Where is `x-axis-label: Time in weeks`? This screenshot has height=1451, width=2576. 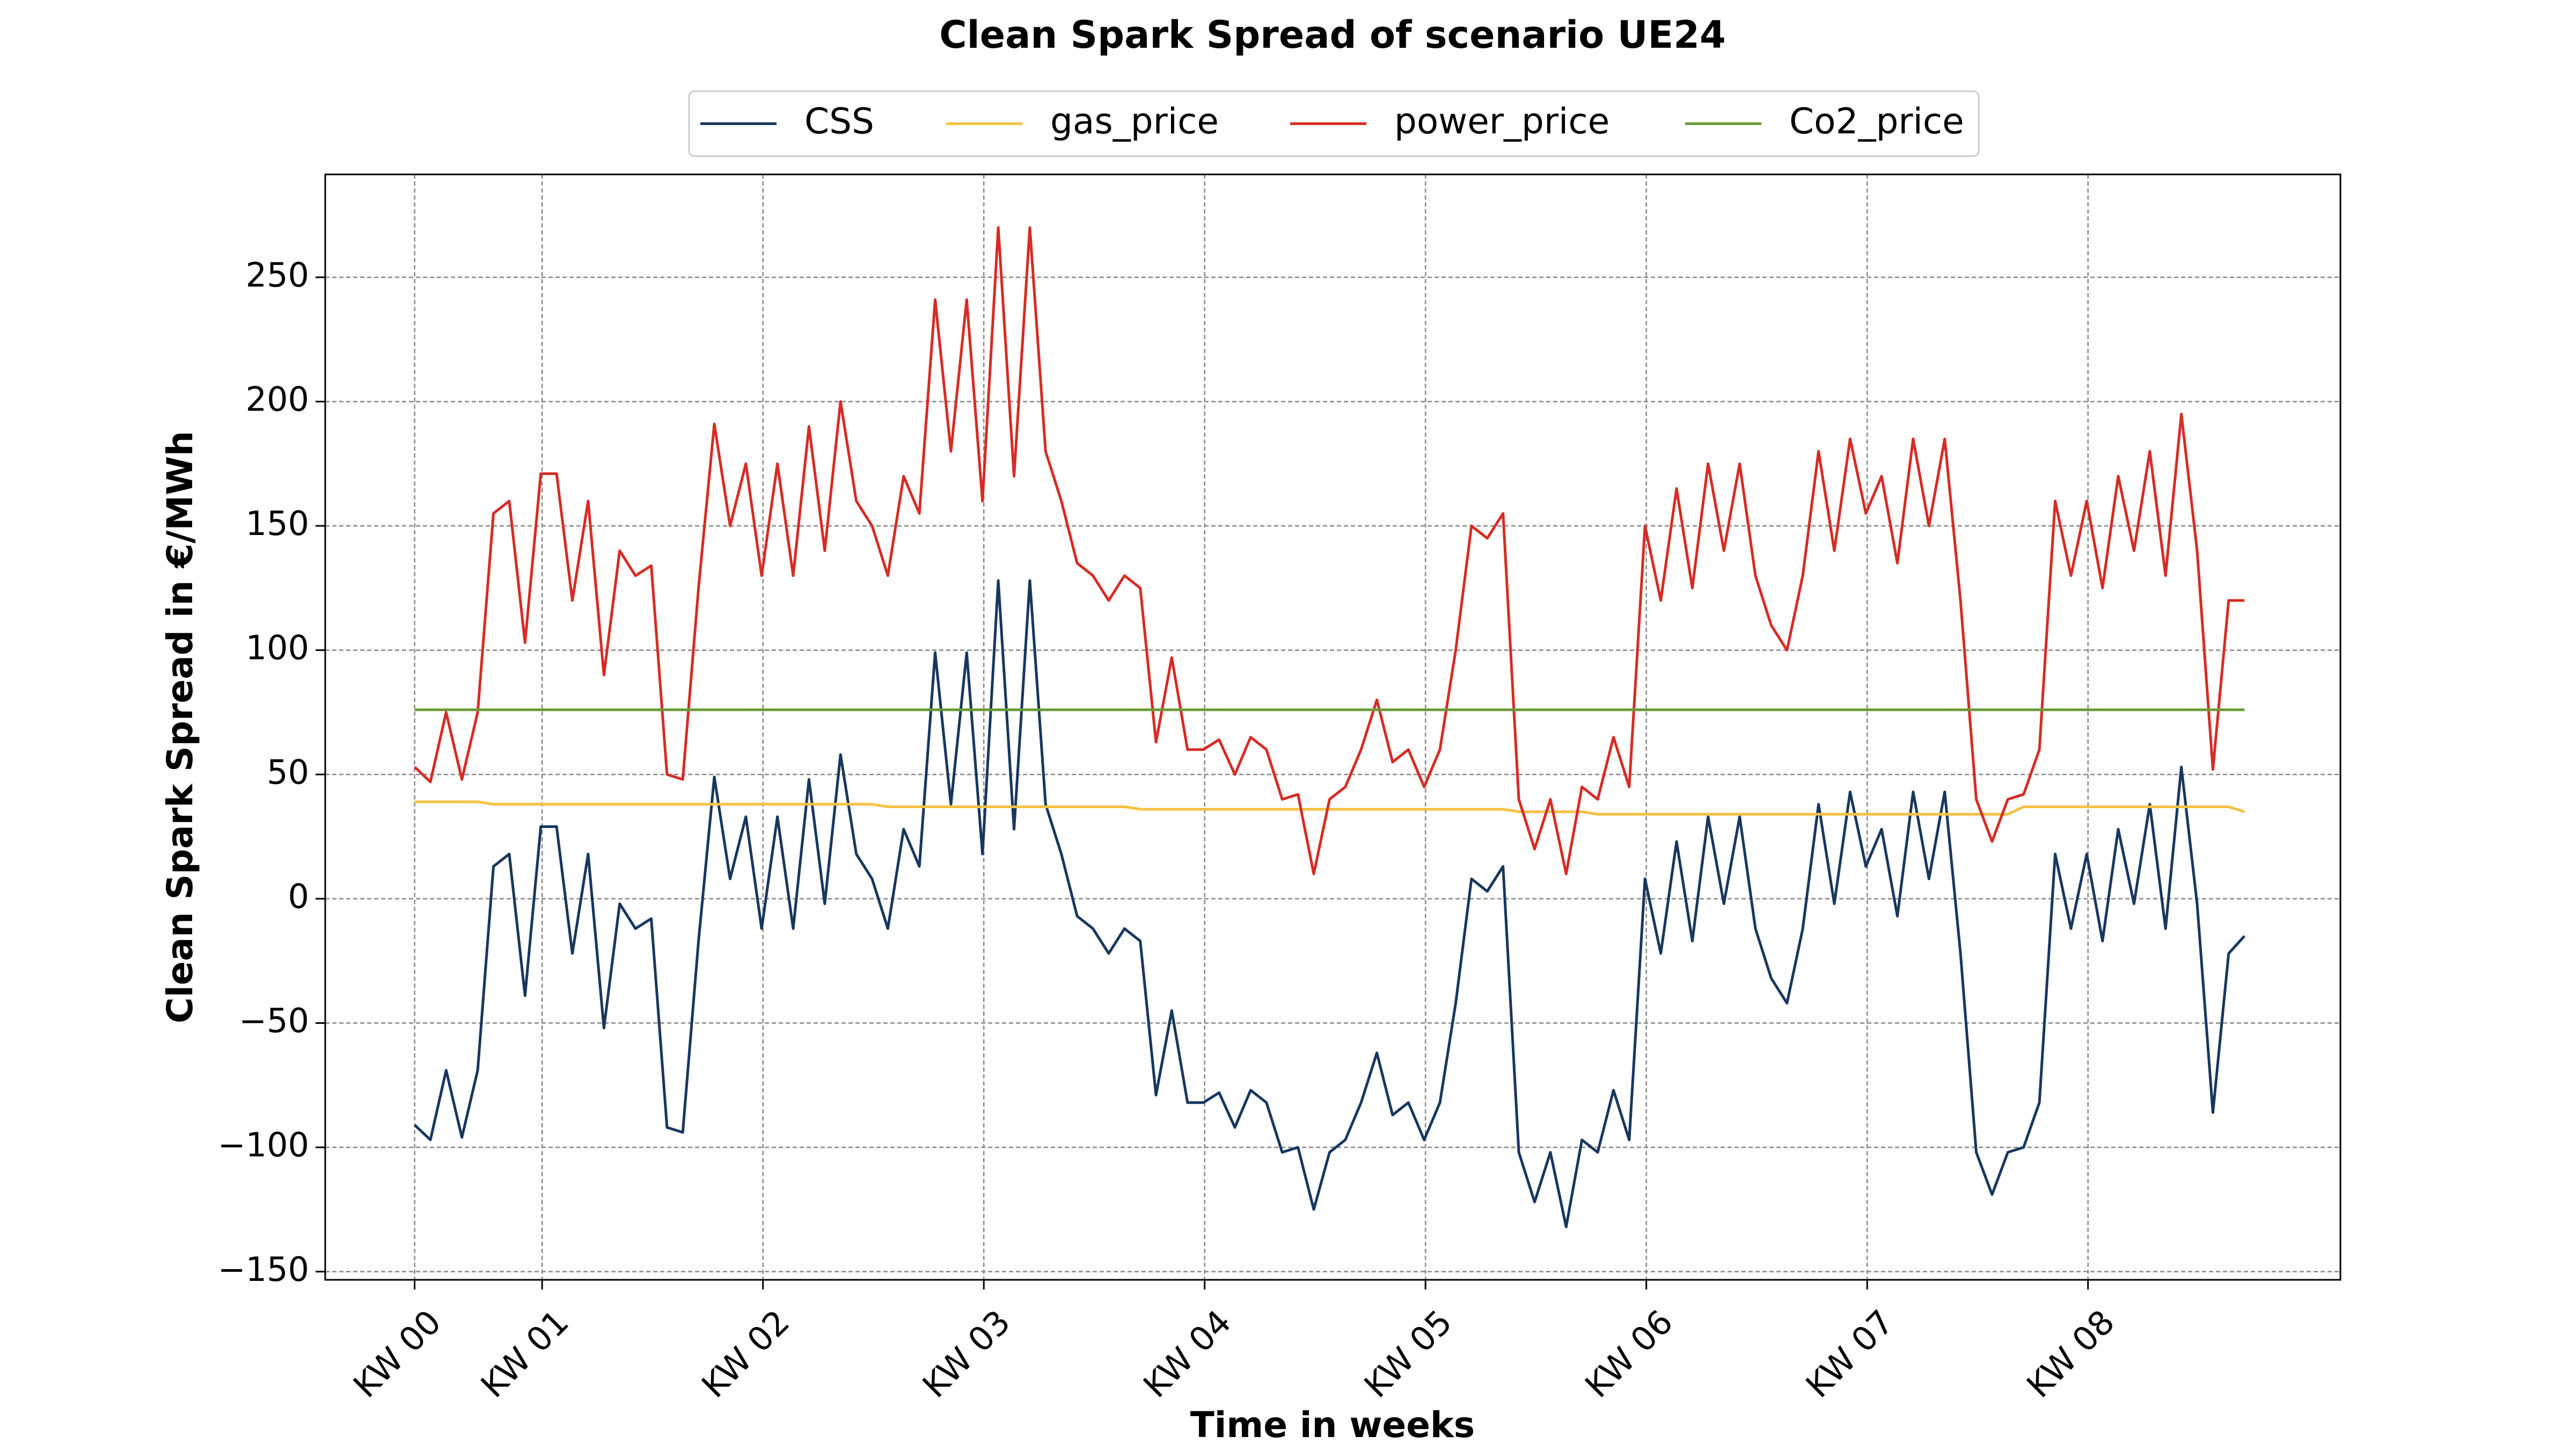 x-axis-label: Time in weeks is located at coordinates (1332, 1425).